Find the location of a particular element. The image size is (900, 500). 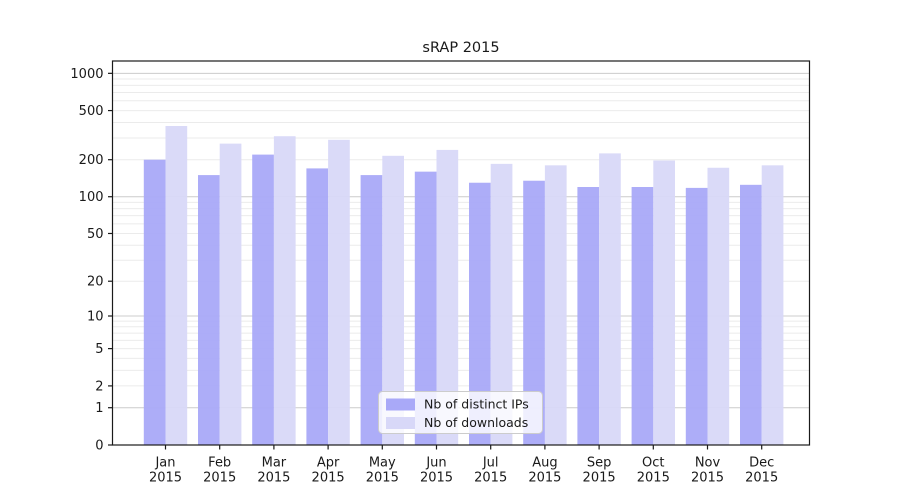

y-tick-label: 10 is located at coordinates (95, 317).